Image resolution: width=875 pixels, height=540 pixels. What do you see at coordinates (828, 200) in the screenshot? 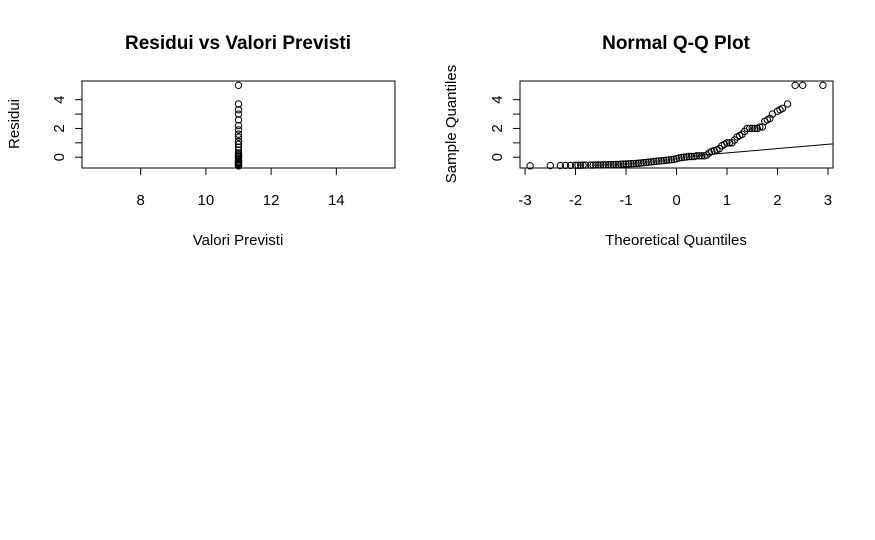
I see `x-tick-label: 3` at bounding box center [828, 200].